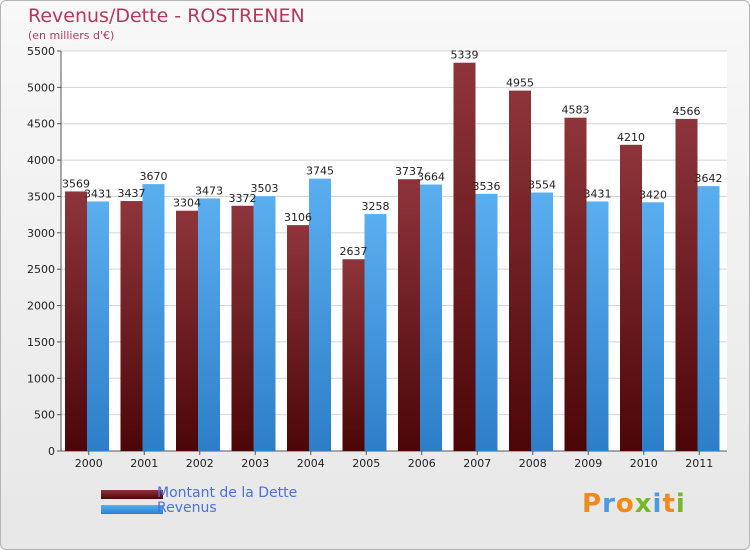 This screenshot has width=750, height=550. What do you see at coordinates (132, 509) in the screenshot?
I see `legend-swatch-revenue` at bounding box center [132, 509].